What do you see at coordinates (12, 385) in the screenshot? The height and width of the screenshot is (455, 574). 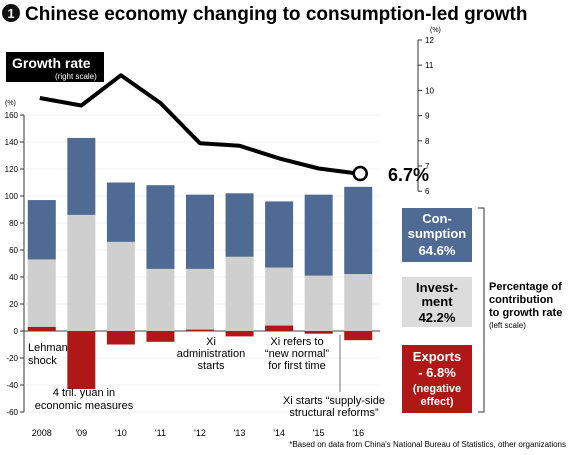 I see `left-tick-label: -40` at bounding box center [12, 385].